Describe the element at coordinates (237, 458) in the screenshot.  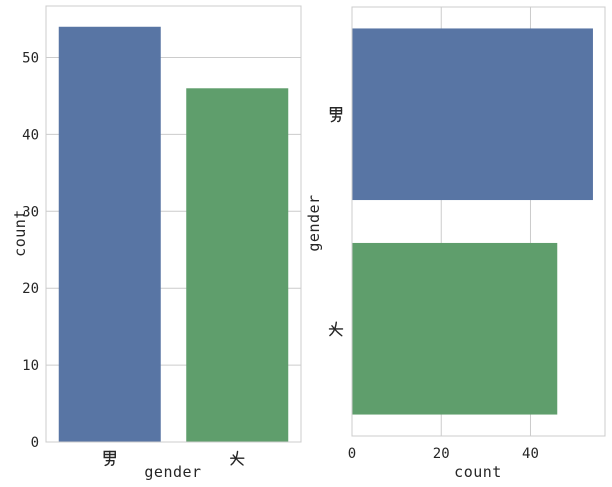
I see `x-tick-label-female` at that location.